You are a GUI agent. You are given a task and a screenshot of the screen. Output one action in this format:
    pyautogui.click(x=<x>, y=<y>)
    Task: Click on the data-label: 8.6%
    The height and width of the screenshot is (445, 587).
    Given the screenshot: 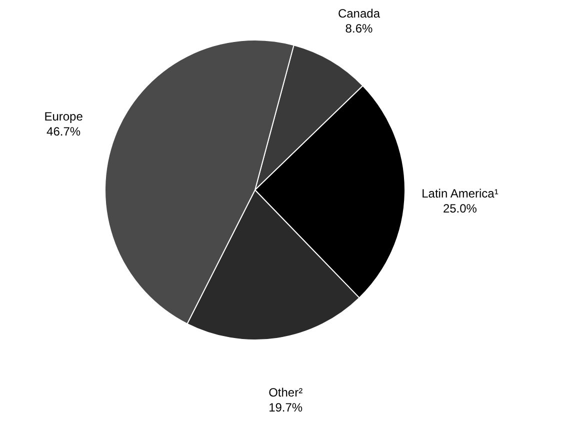 What is the action you would take?
    pyautogui.click(x=359, y=28)
    